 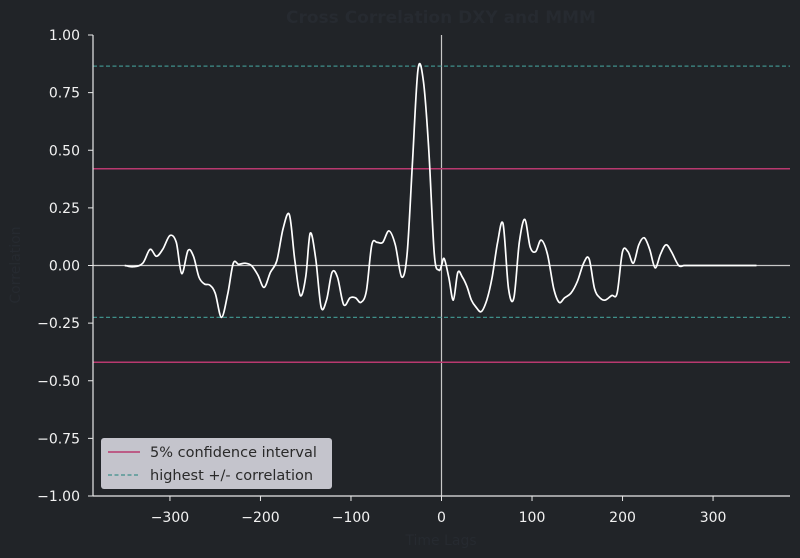 I want to click on y-axis-ticks: −1.00 −0.75 −0.50 −0.25 0.00 0.25 0.50 0.75 1.00, so click(x=65, y=266).